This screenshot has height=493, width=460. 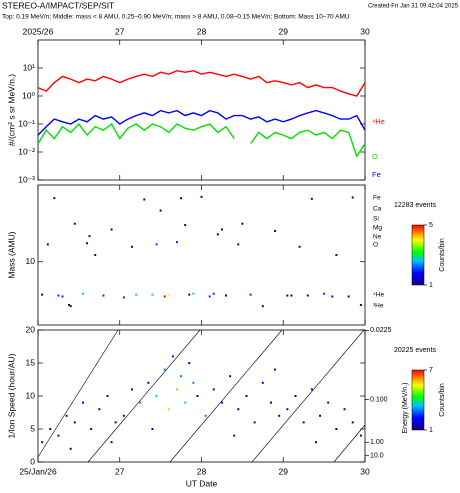 I want to click on y-tick-label: 0, so click(x=32, y=461).